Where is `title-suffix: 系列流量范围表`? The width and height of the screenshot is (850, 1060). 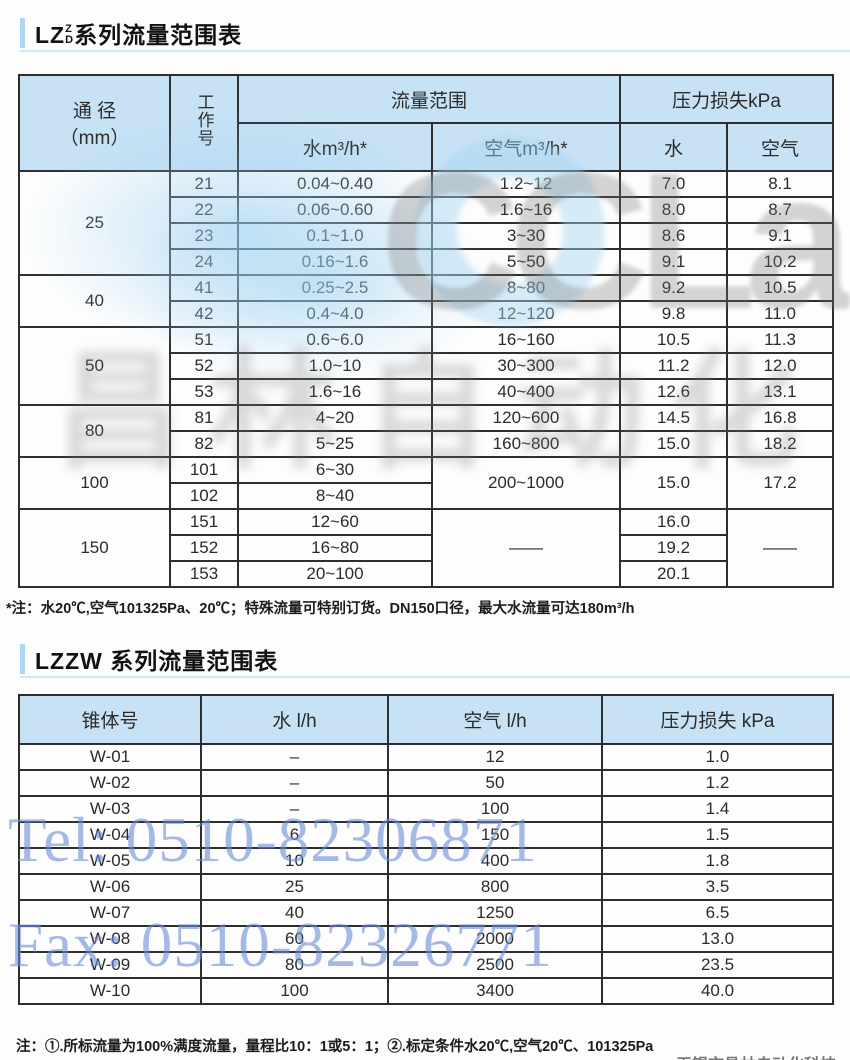 title-suffix: 系列流量范围表 is located at coordinates (158, 35).